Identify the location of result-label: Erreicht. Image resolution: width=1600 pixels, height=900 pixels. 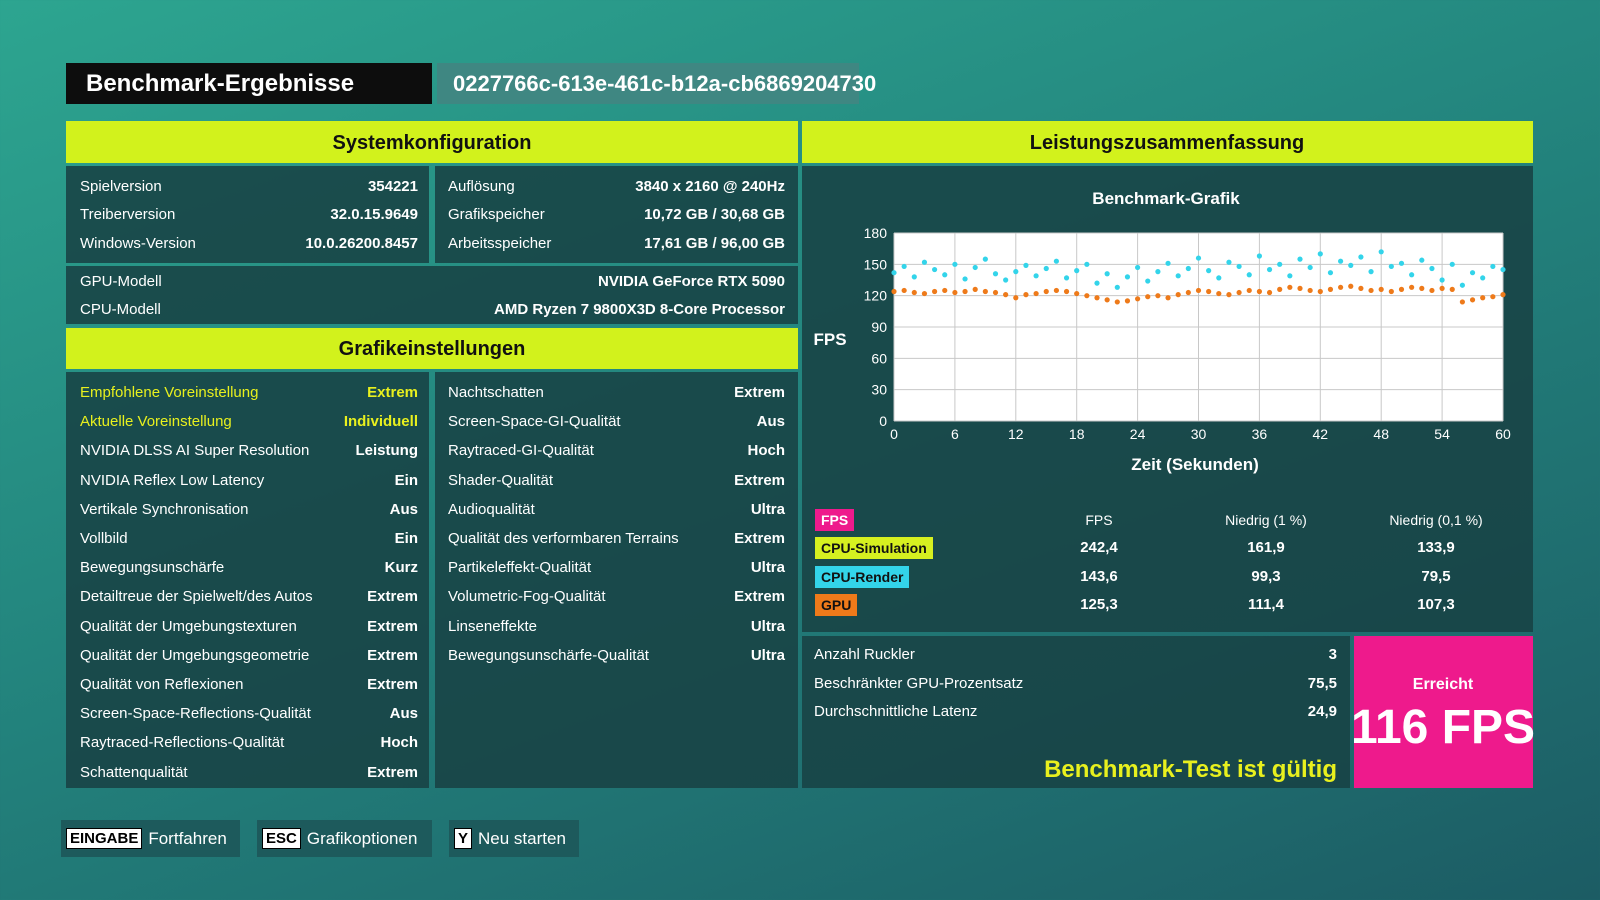
(1443, 685).